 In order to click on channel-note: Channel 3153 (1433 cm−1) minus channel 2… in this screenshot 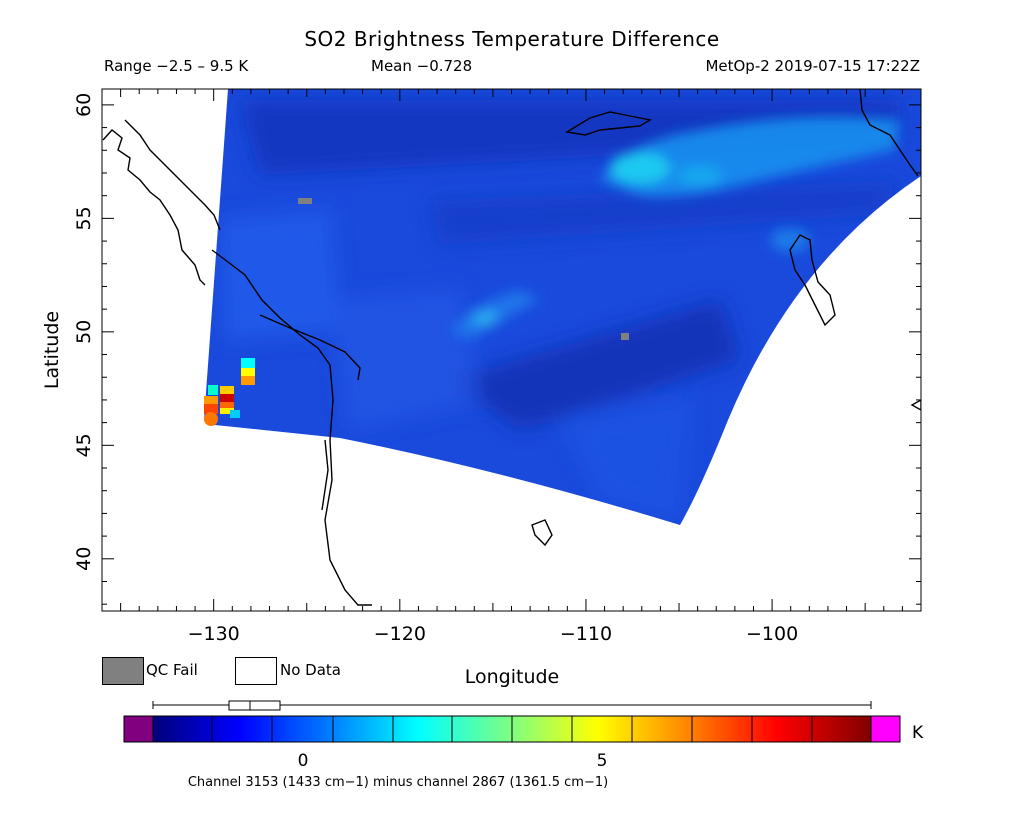, I will do `click(398, 782)`.